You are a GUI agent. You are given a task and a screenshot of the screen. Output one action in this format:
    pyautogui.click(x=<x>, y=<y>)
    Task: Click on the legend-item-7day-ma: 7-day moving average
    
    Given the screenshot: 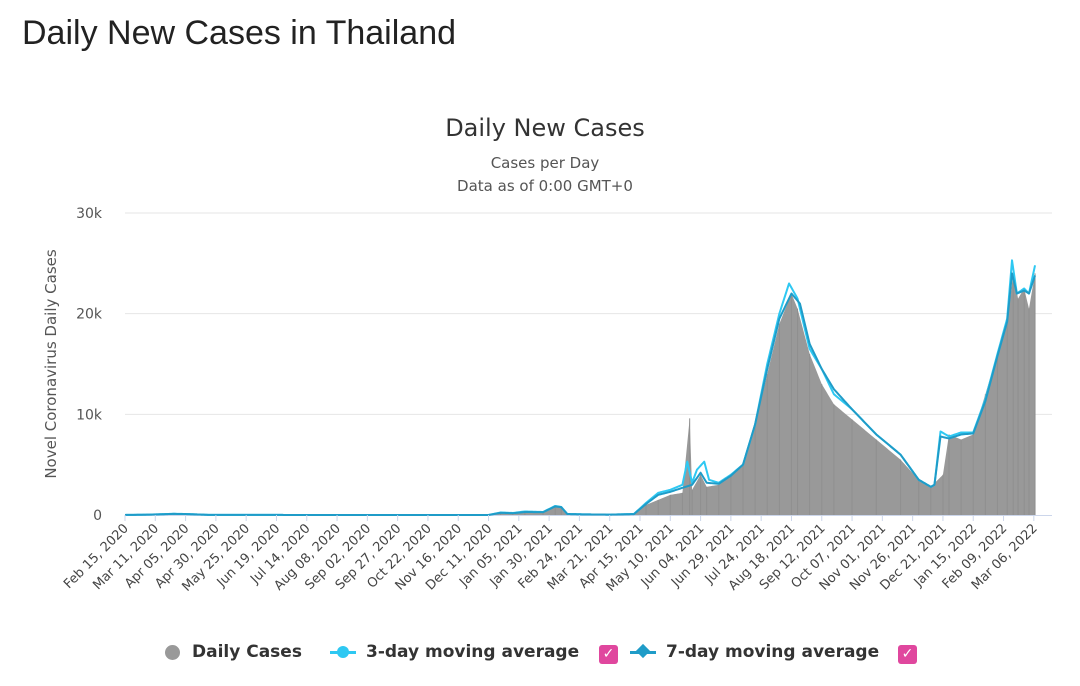 What is the action you would take?
    pyautogui.click(x=754, y=652)
    